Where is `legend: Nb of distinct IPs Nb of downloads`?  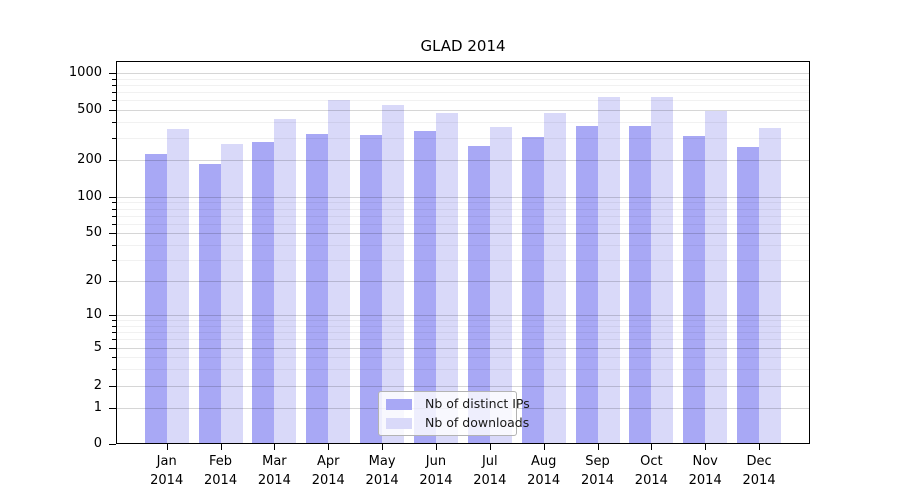
legend: Nb of distinct IPs Nb of downloads is located at coordinates (454, 413).